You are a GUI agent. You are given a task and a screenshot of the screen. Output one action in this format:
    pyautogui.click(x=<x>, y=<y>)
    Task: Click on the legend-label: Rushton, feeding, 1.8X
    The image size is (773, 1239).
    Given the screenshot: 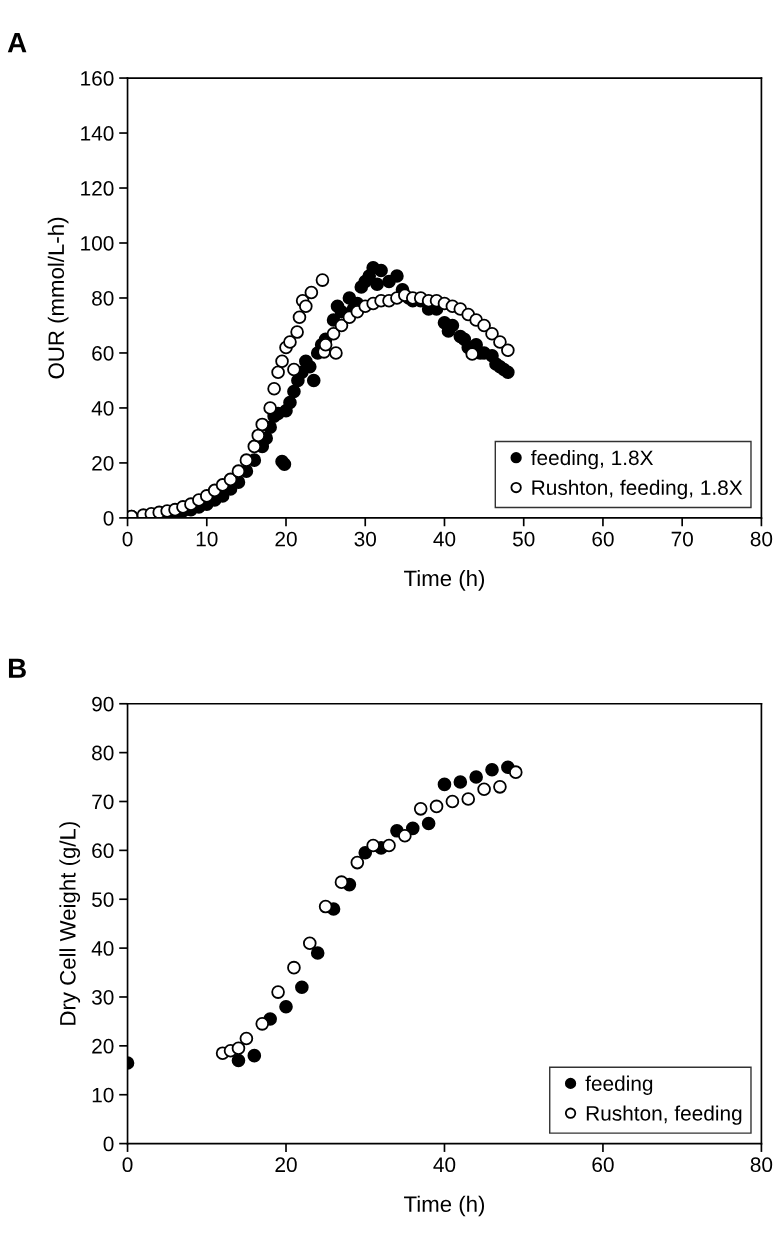 What is the action you would take?
    pyautogui.click(x=637, y=489)
    